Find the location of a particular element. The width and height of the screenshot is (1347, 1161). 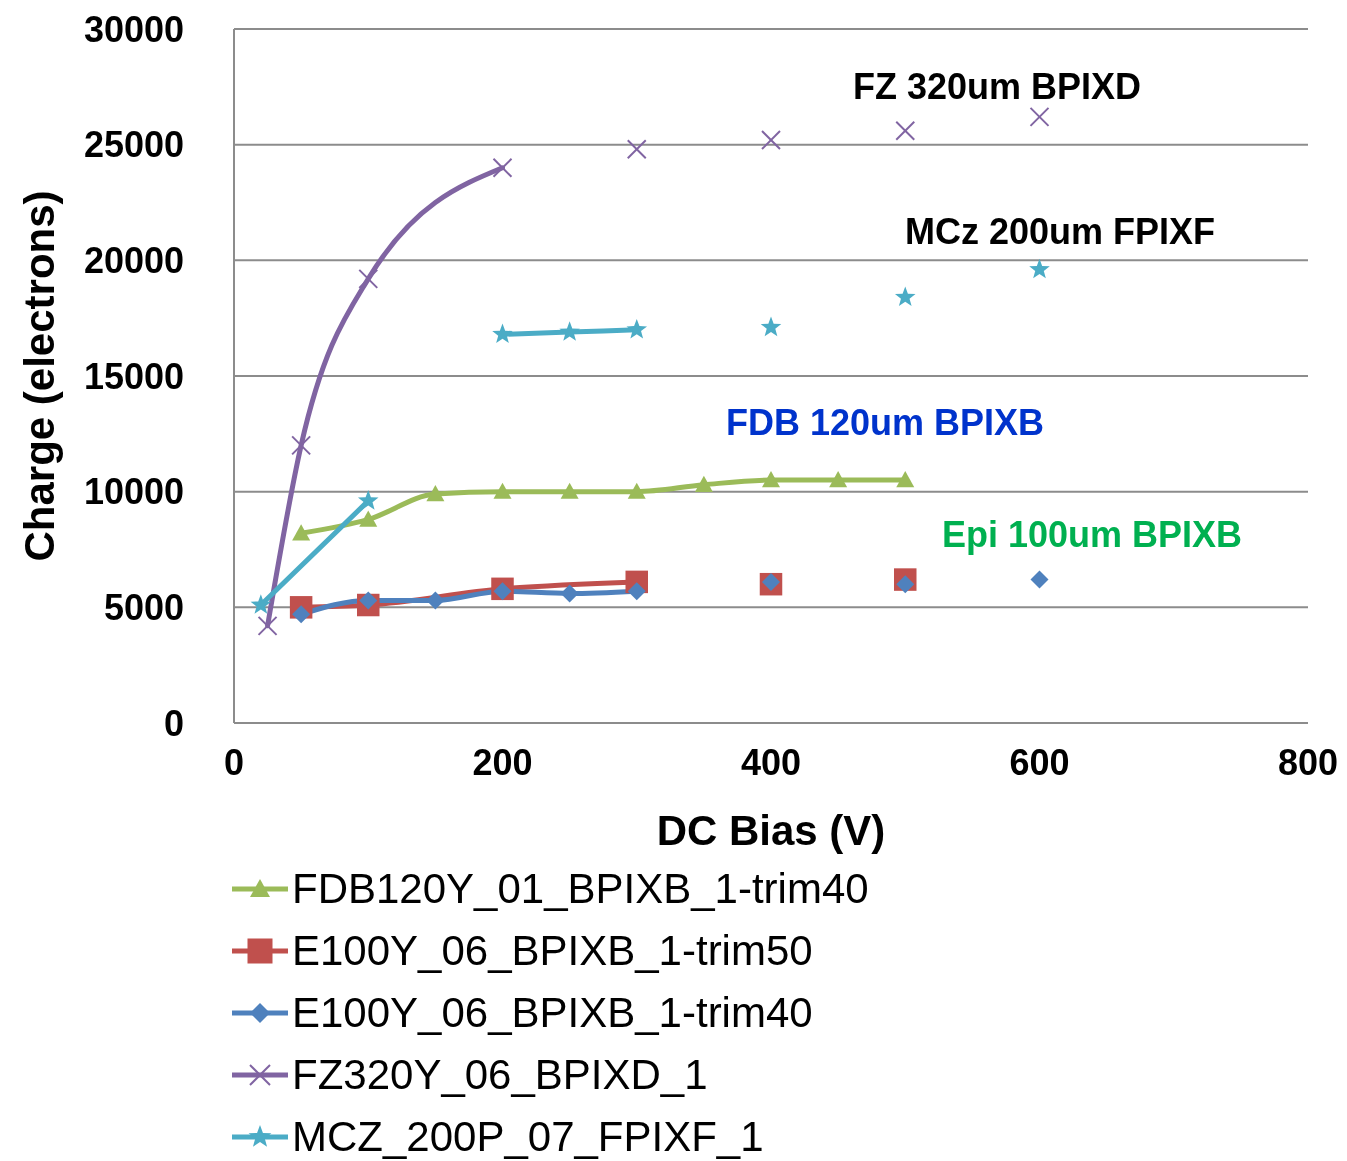

legend-label: E100Y_06_BPIXB_1-trim50 is located at coordinates (552, 951).